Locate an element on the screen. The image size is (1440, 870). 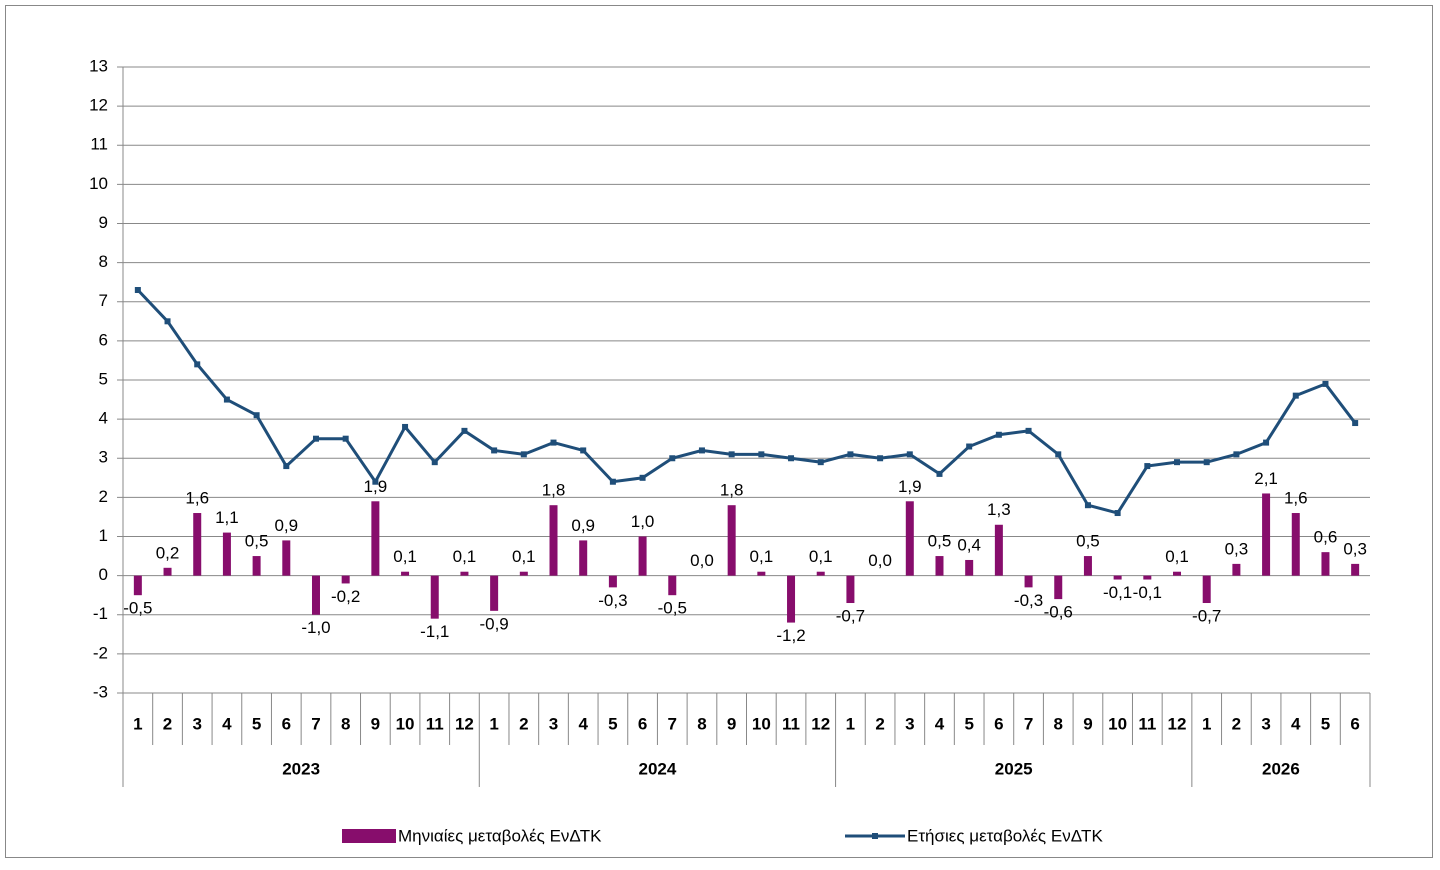
data-label: -0,9 is located at coordinates (493, 623).